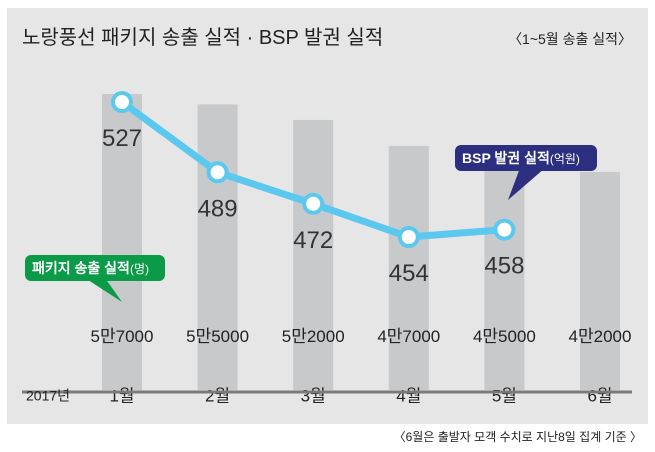 This screenshot has width=655, height=452. Describe the element at coordinates (565, 159) in the screenshot. I see `line-series-unit: (억원)` at that location.